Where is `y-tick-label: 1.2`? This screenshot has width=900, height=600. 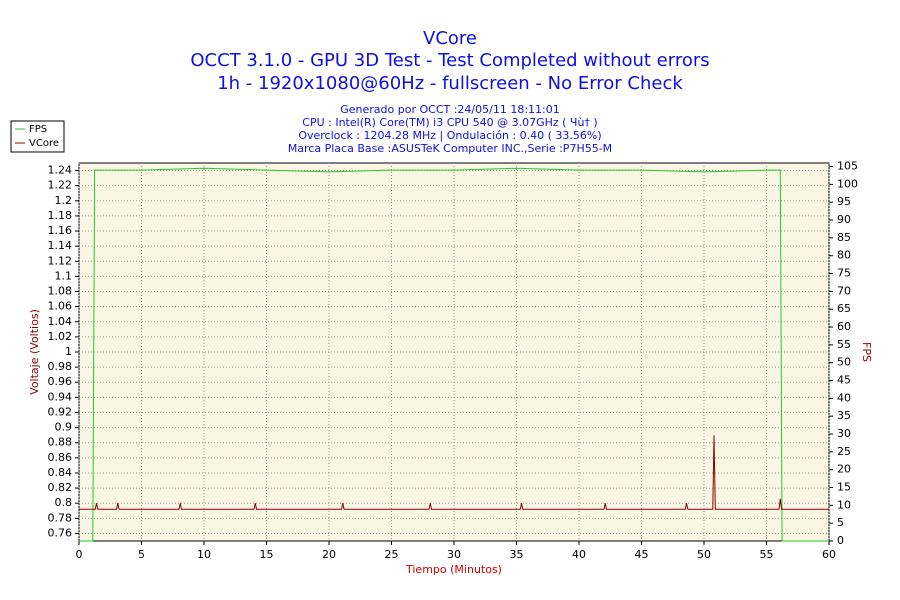 y-tick-label: 1.2 is located at coordinates (64, 200).